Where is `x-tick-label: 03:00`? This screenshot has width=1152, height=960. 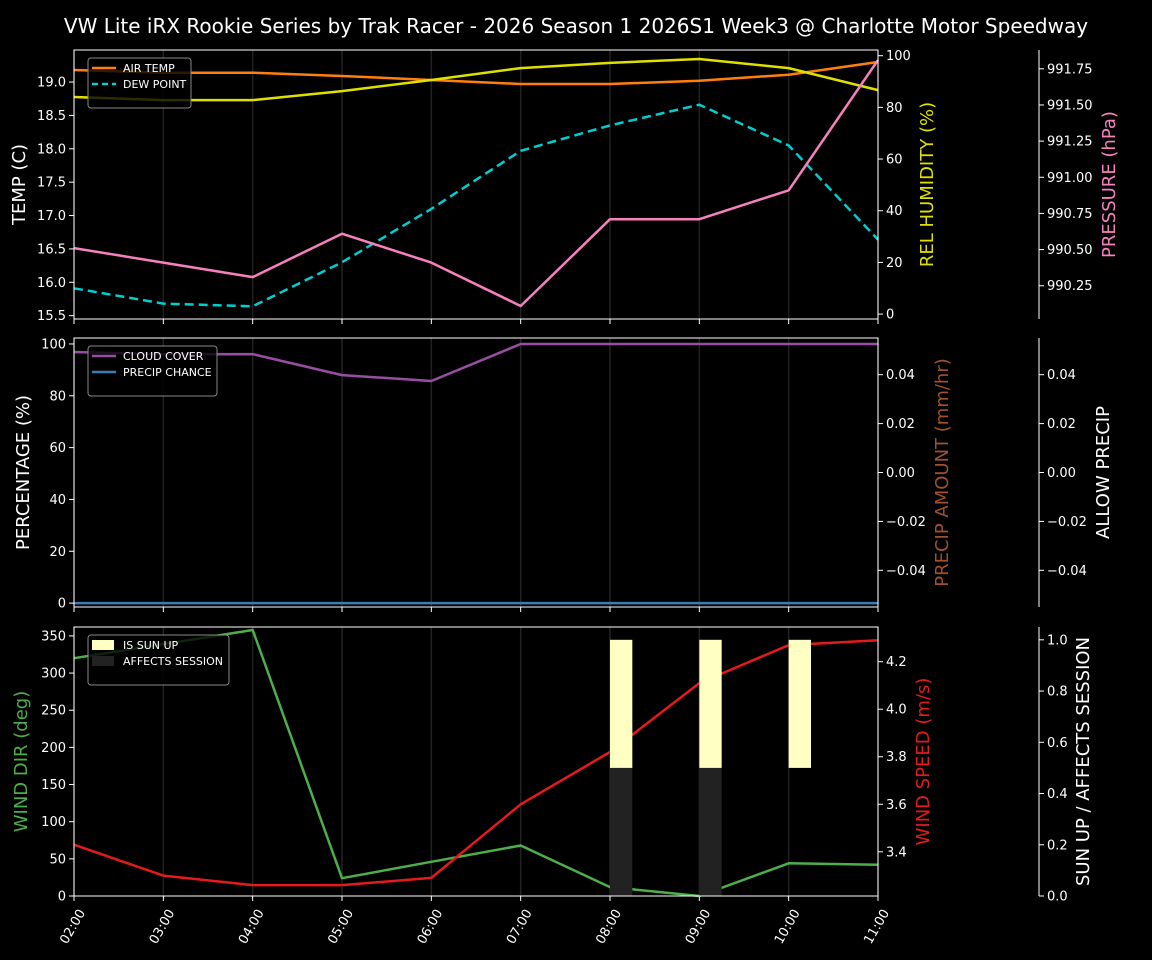 x-tick-label: 03:00 is located at coordinates (163, 927).